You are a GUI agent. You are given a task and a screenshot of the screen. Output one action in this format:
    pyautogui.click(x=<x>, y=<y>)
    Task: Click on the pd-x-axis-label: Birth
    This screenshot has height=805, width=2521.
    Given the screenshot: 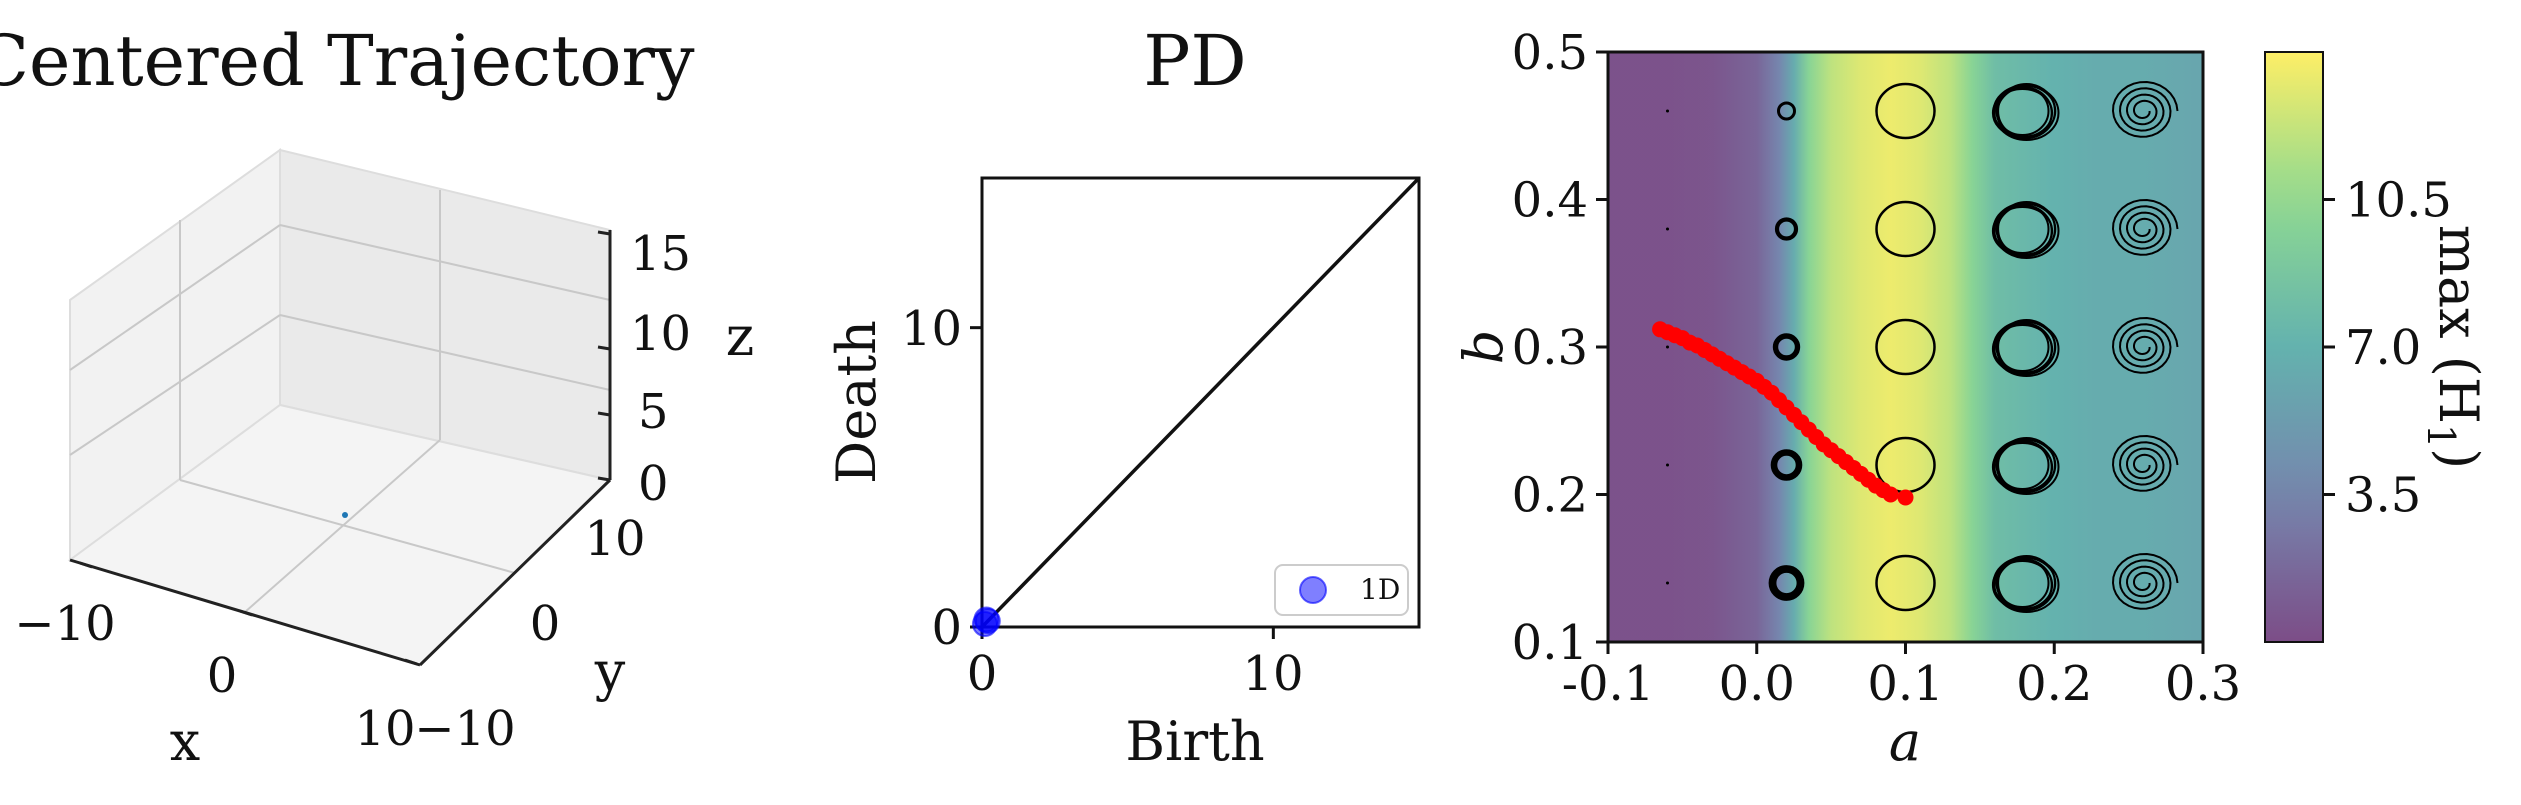 What is the action you would take?
    pyautogui.click(x=1194, y=741)
    